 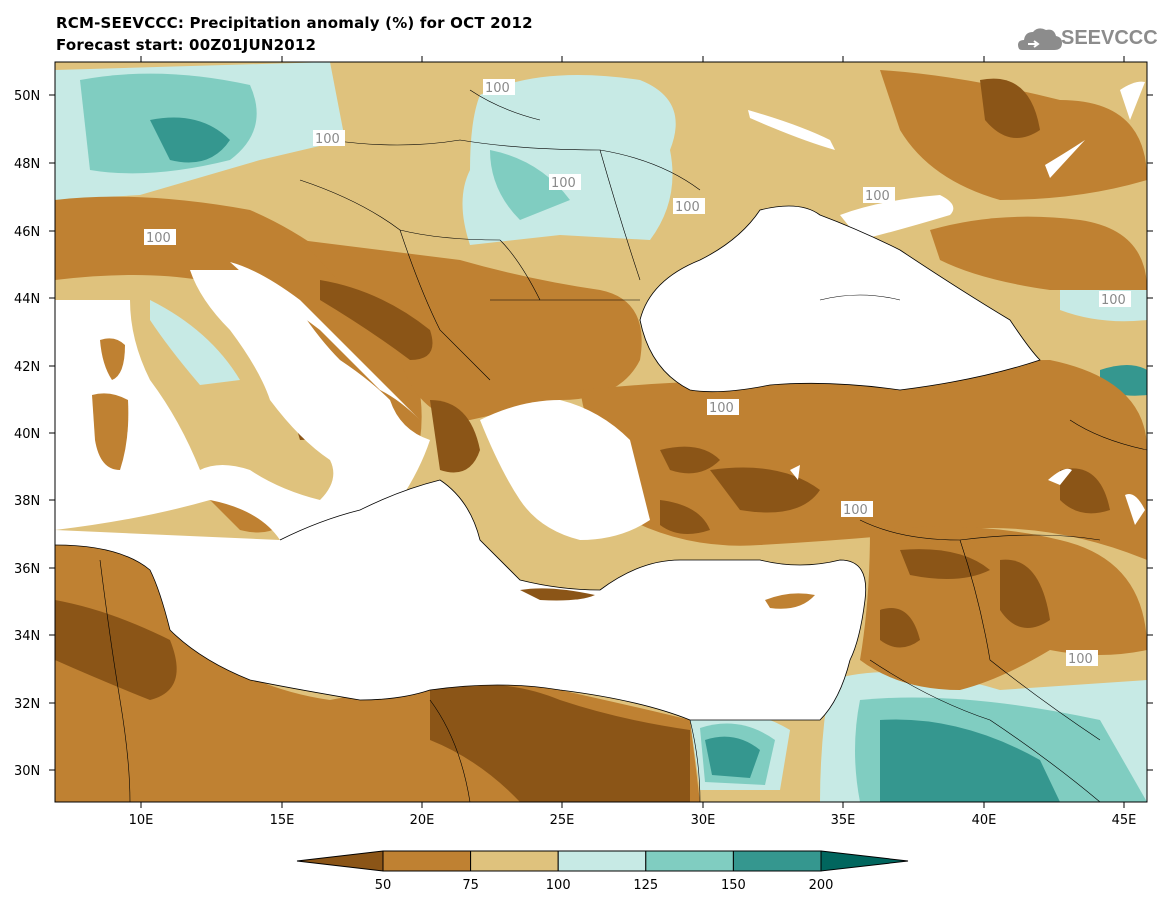 What do you see at coordinates (470, 885) in the screenshot?
I see `legend-tick: 75` at bounding box center [470, 885].